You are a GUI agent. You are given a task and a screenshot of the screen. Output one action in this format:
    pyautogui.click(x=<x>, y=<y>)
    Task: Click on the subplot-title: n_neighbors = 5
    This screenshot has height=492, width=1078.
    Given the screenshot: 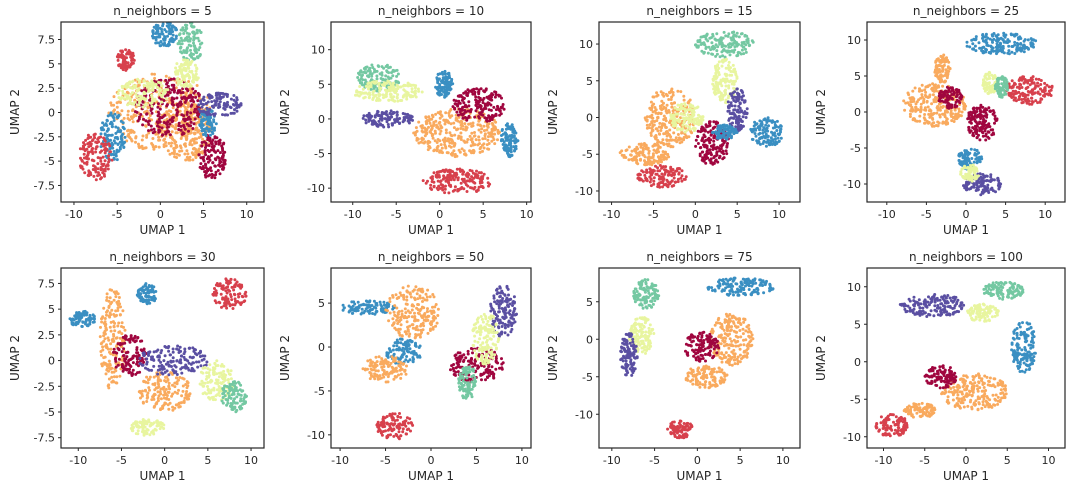 What is the action you would take?
    pyautogui.click(x=162, y=11)
    